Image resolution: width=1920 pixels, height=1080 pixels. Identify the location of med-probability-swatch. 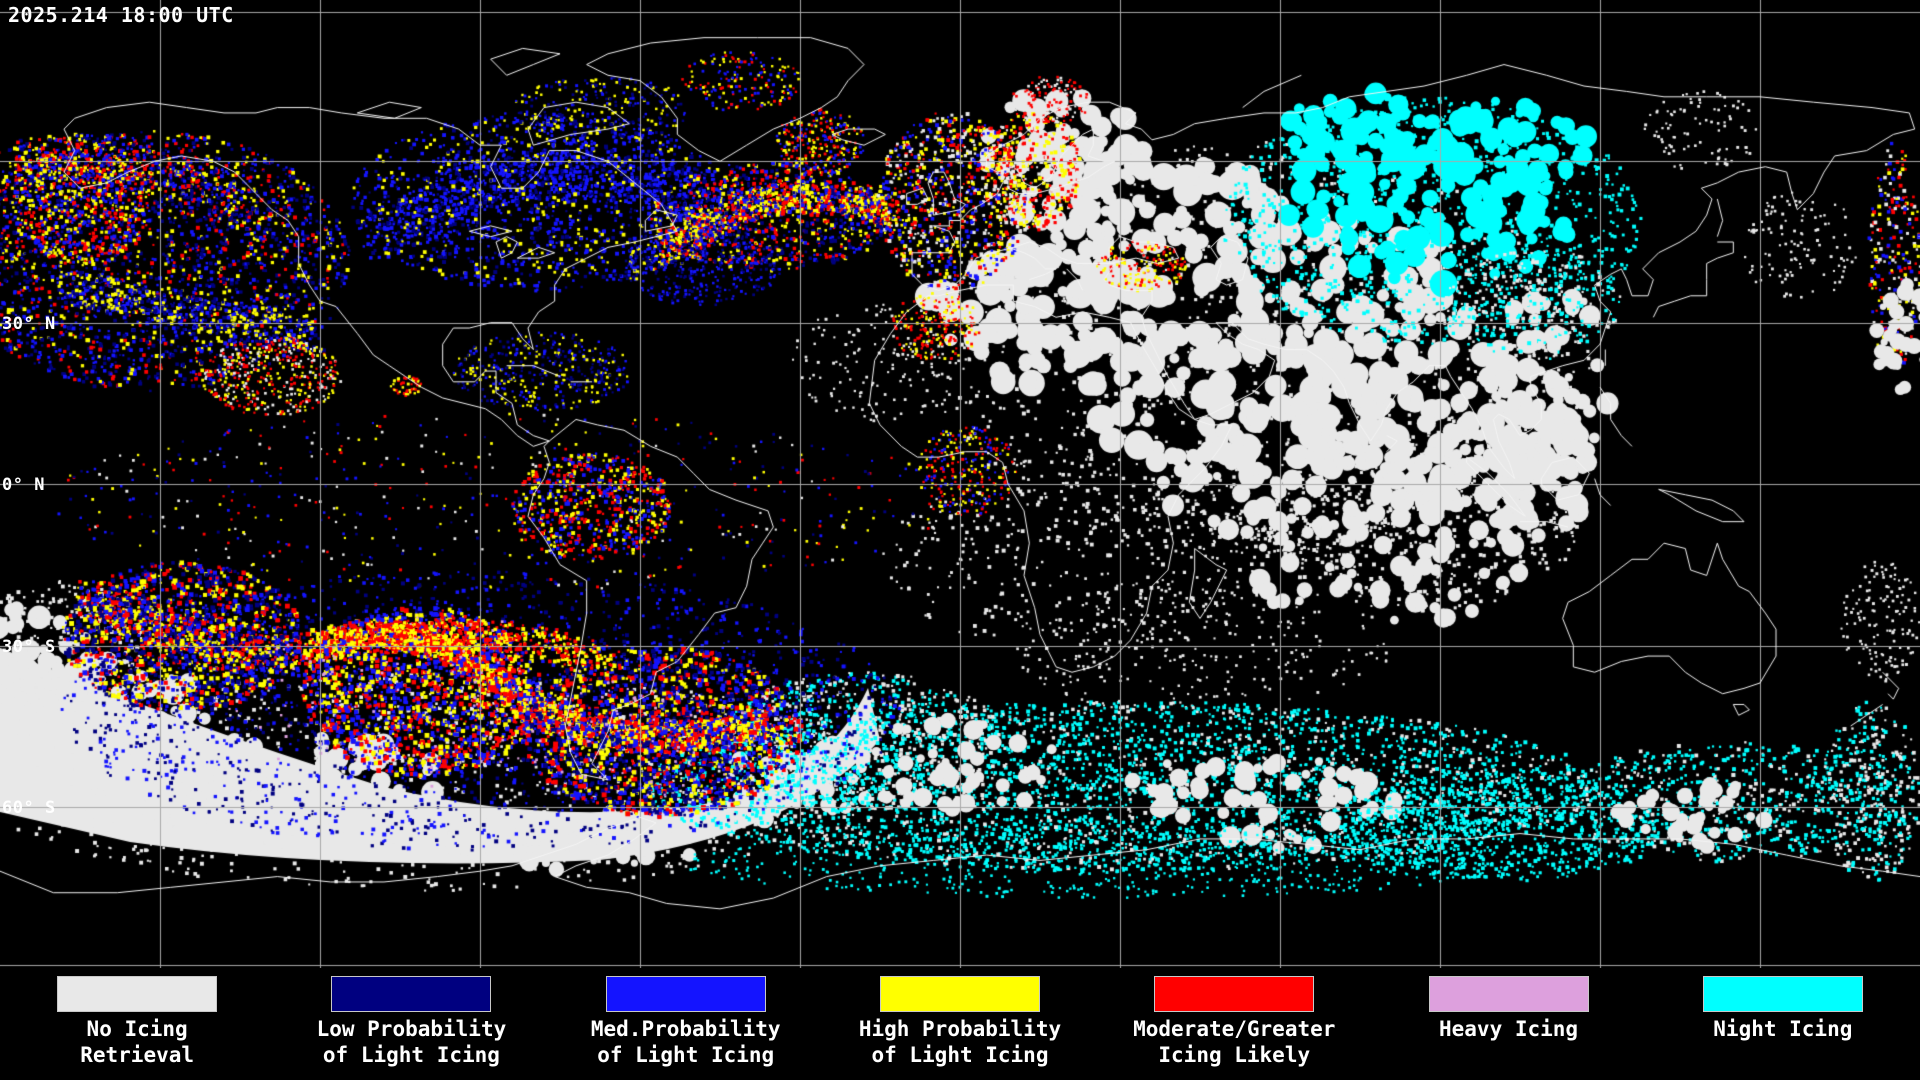
(685, 994).